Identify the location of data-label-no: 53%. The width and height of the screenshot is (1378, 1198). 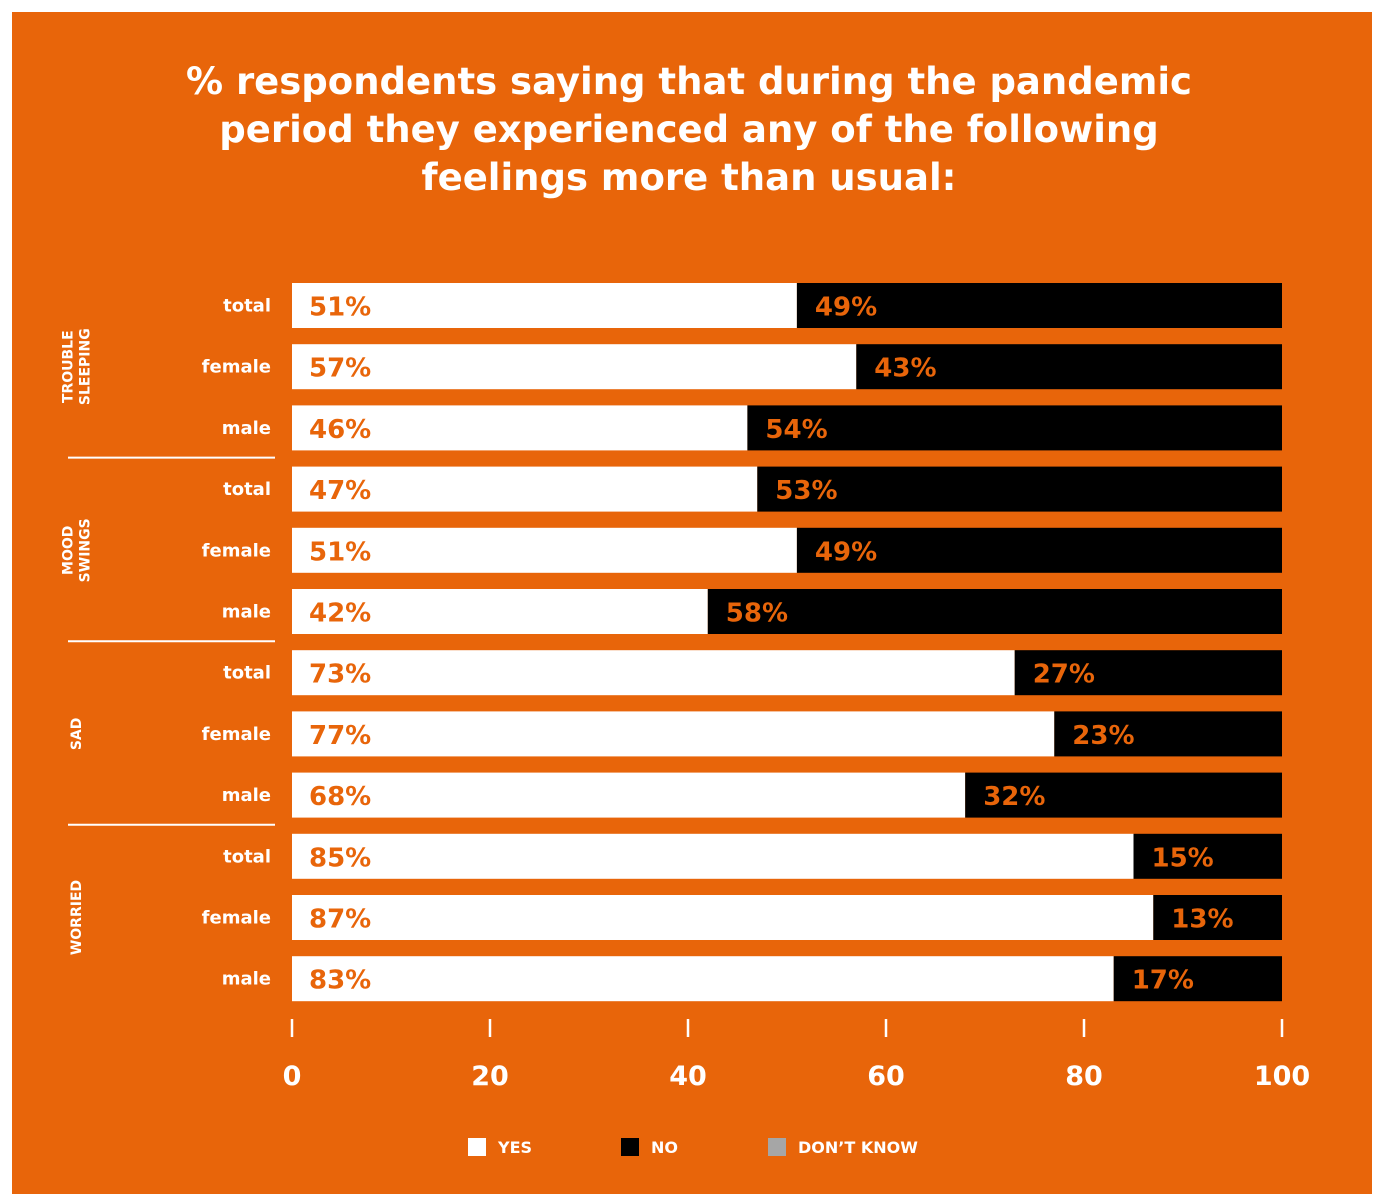
(806, 491).